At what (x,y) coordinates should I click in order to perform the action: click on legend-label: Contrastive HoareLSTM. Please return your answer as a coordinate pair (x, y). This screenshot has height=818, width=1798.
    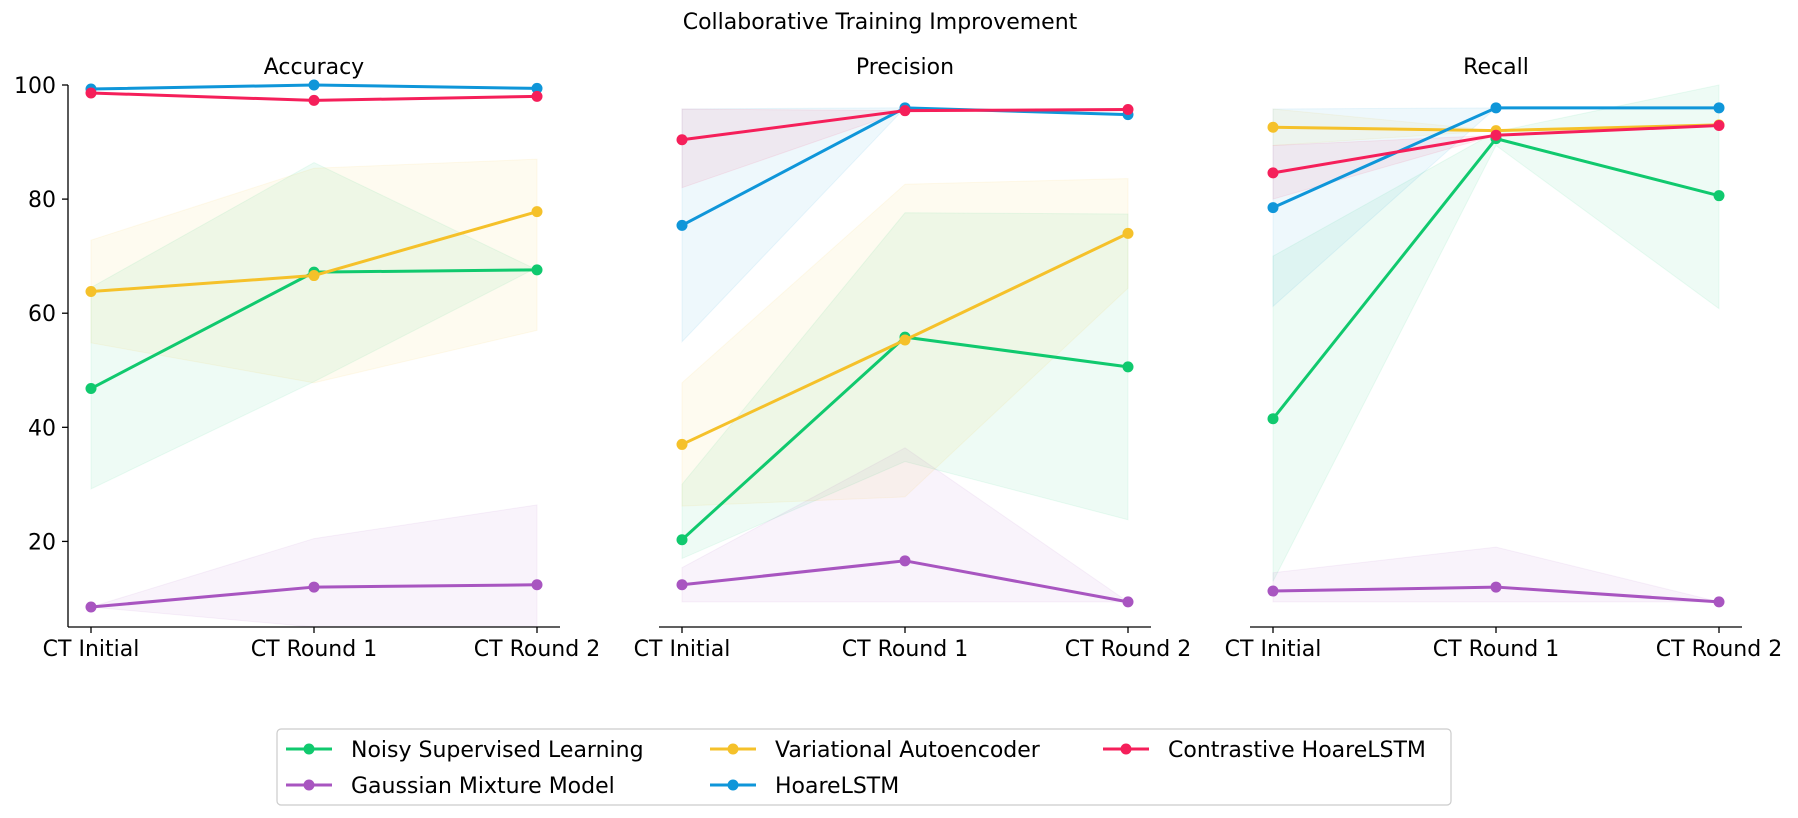
    Looking at the image, I should click on (1297, 750).